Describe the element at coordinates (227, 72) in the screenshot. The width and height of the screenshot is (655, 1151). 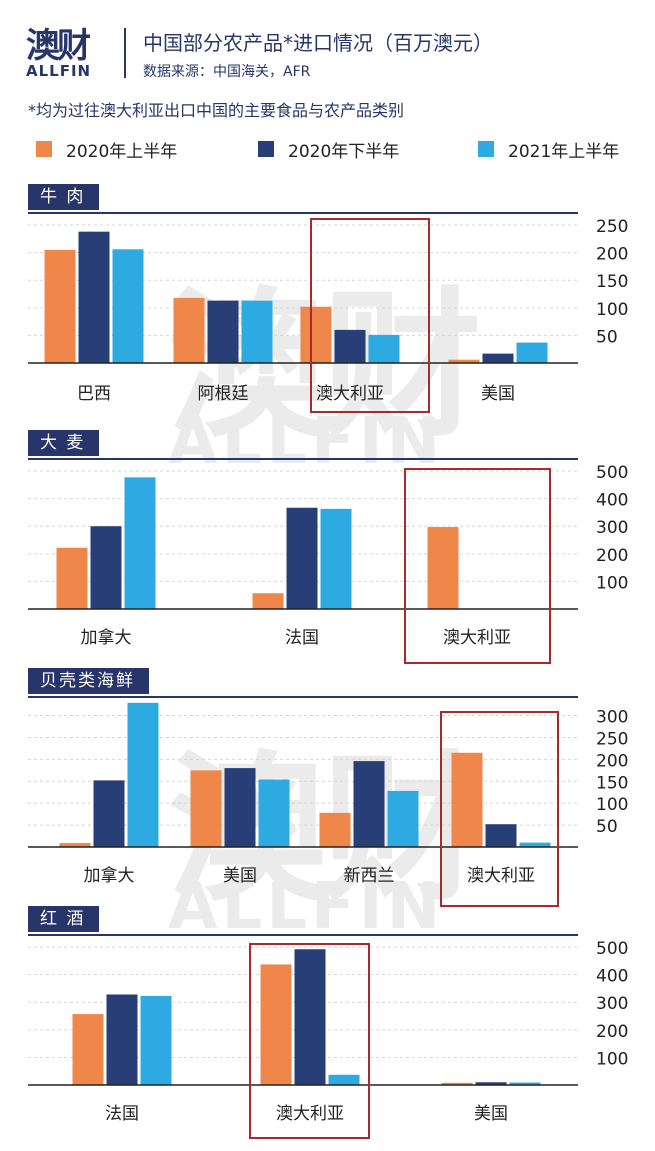
I see `data-source: 数据来源：中国海关，AFR` at that location.